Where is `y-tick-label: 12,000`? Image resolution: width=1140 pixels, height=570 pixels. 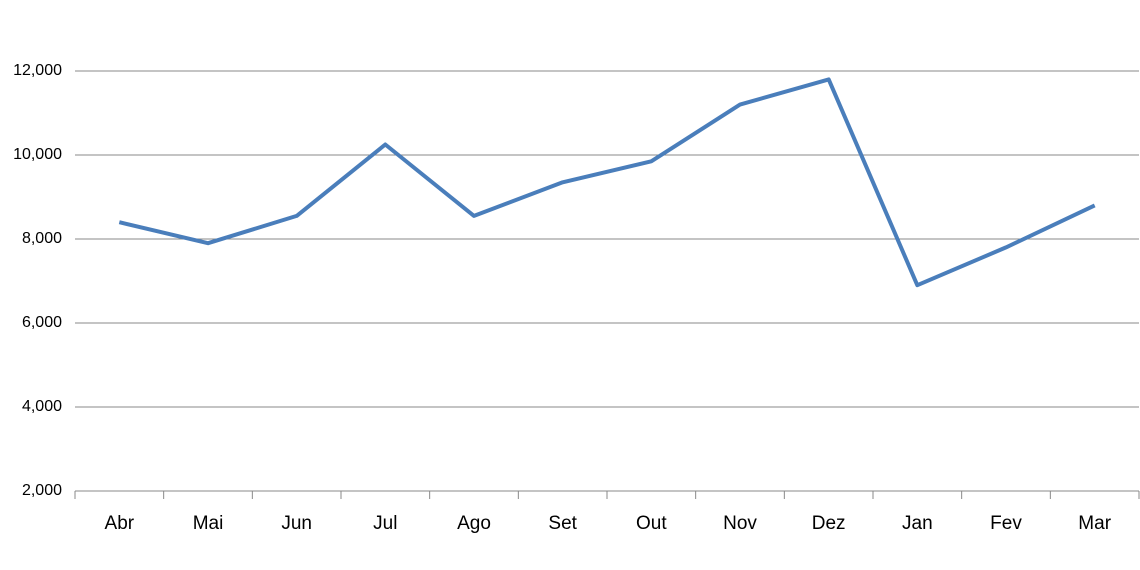 y-tick-label: 12,000 is located at coordinates (37, 70).